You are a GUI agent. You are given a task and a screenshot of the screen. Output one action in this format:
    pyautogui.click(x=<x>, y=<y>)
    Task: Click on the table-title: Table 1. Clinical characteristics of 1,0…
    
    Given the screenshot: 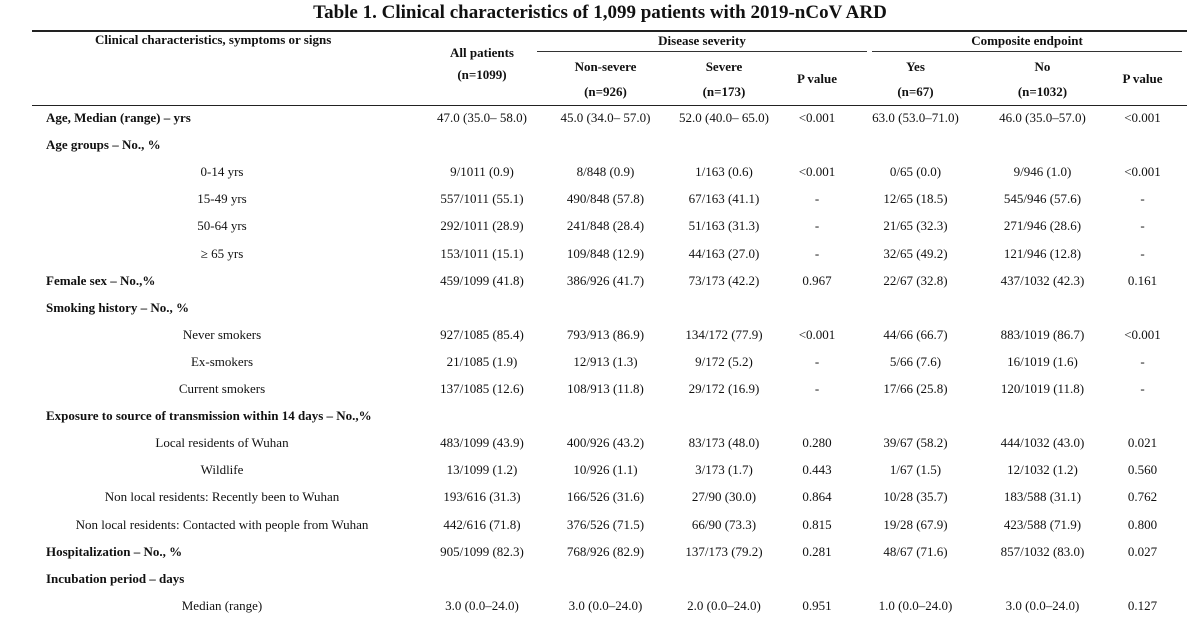 What is the action you would take?
    pyautogui.click(x=600, y=12)
    